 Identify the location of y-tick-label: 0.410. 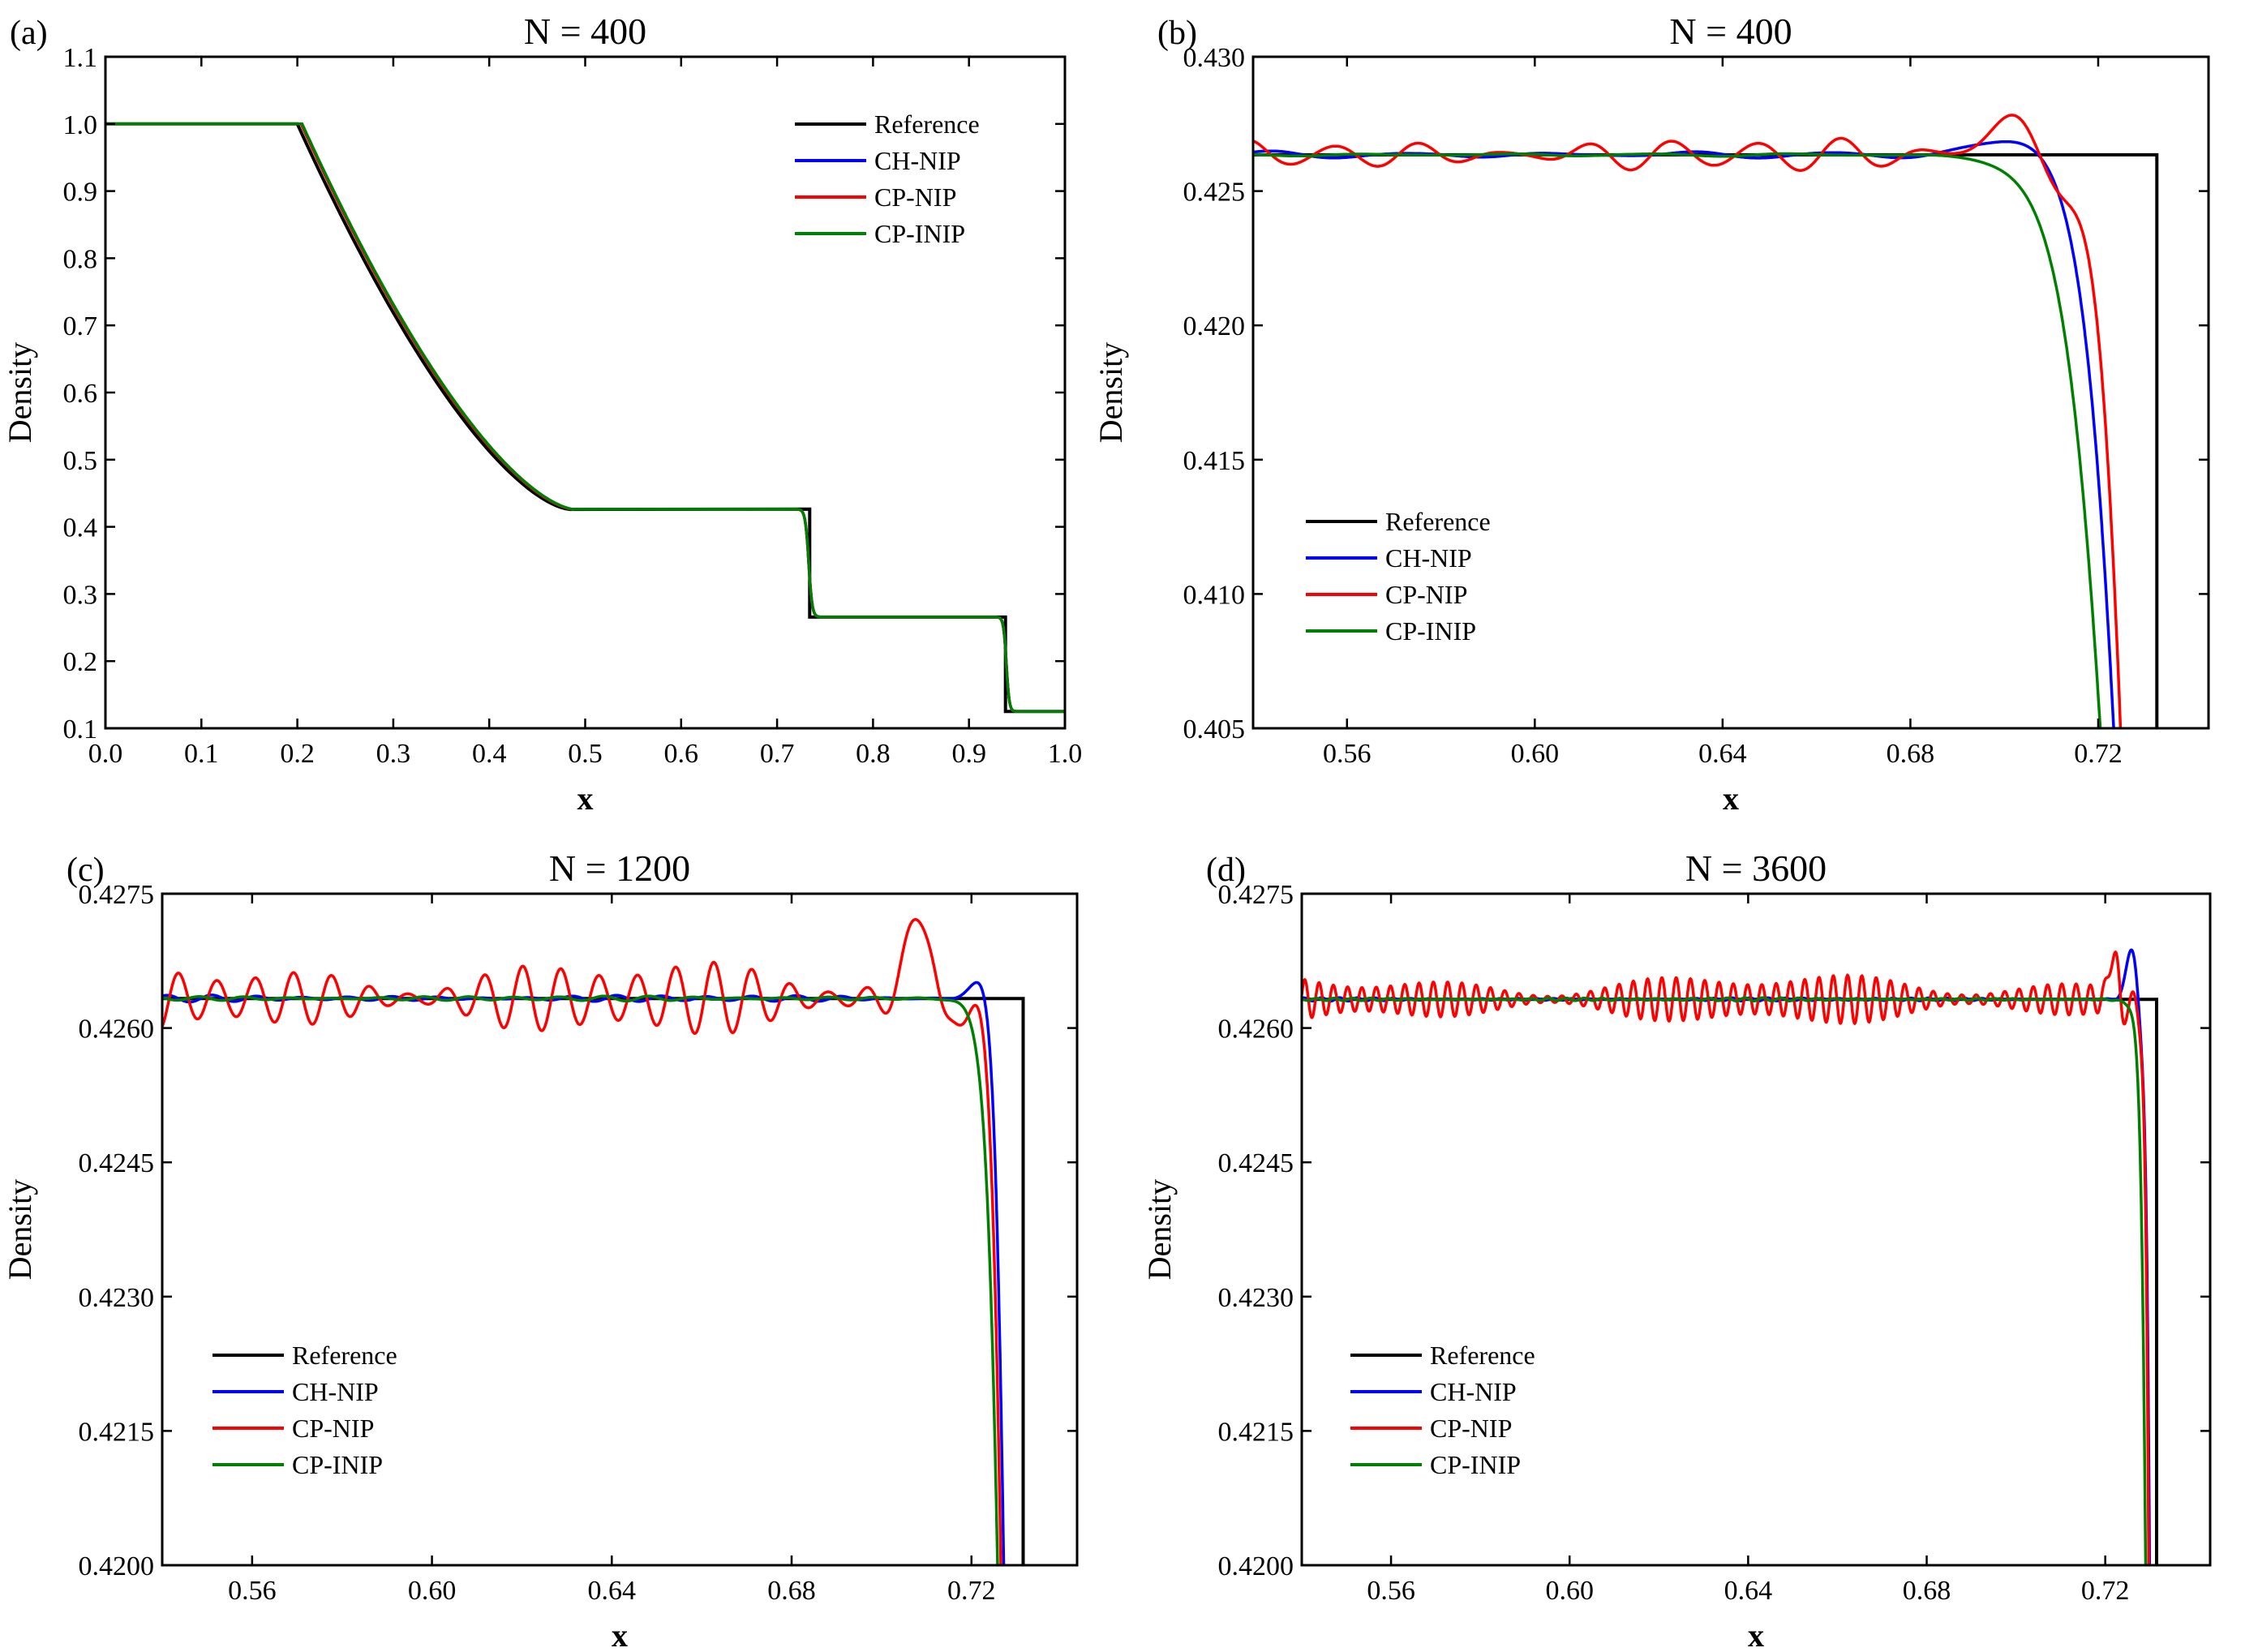
(1214, 595).